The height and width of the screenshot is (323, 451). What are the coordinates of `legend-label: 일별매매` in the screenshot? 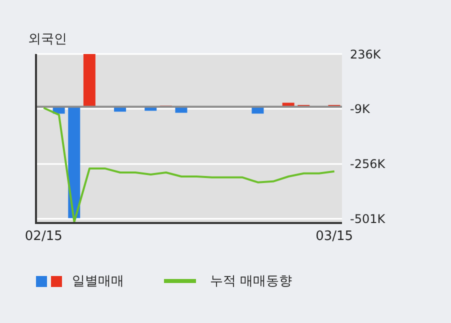 It's located at (98, 281).